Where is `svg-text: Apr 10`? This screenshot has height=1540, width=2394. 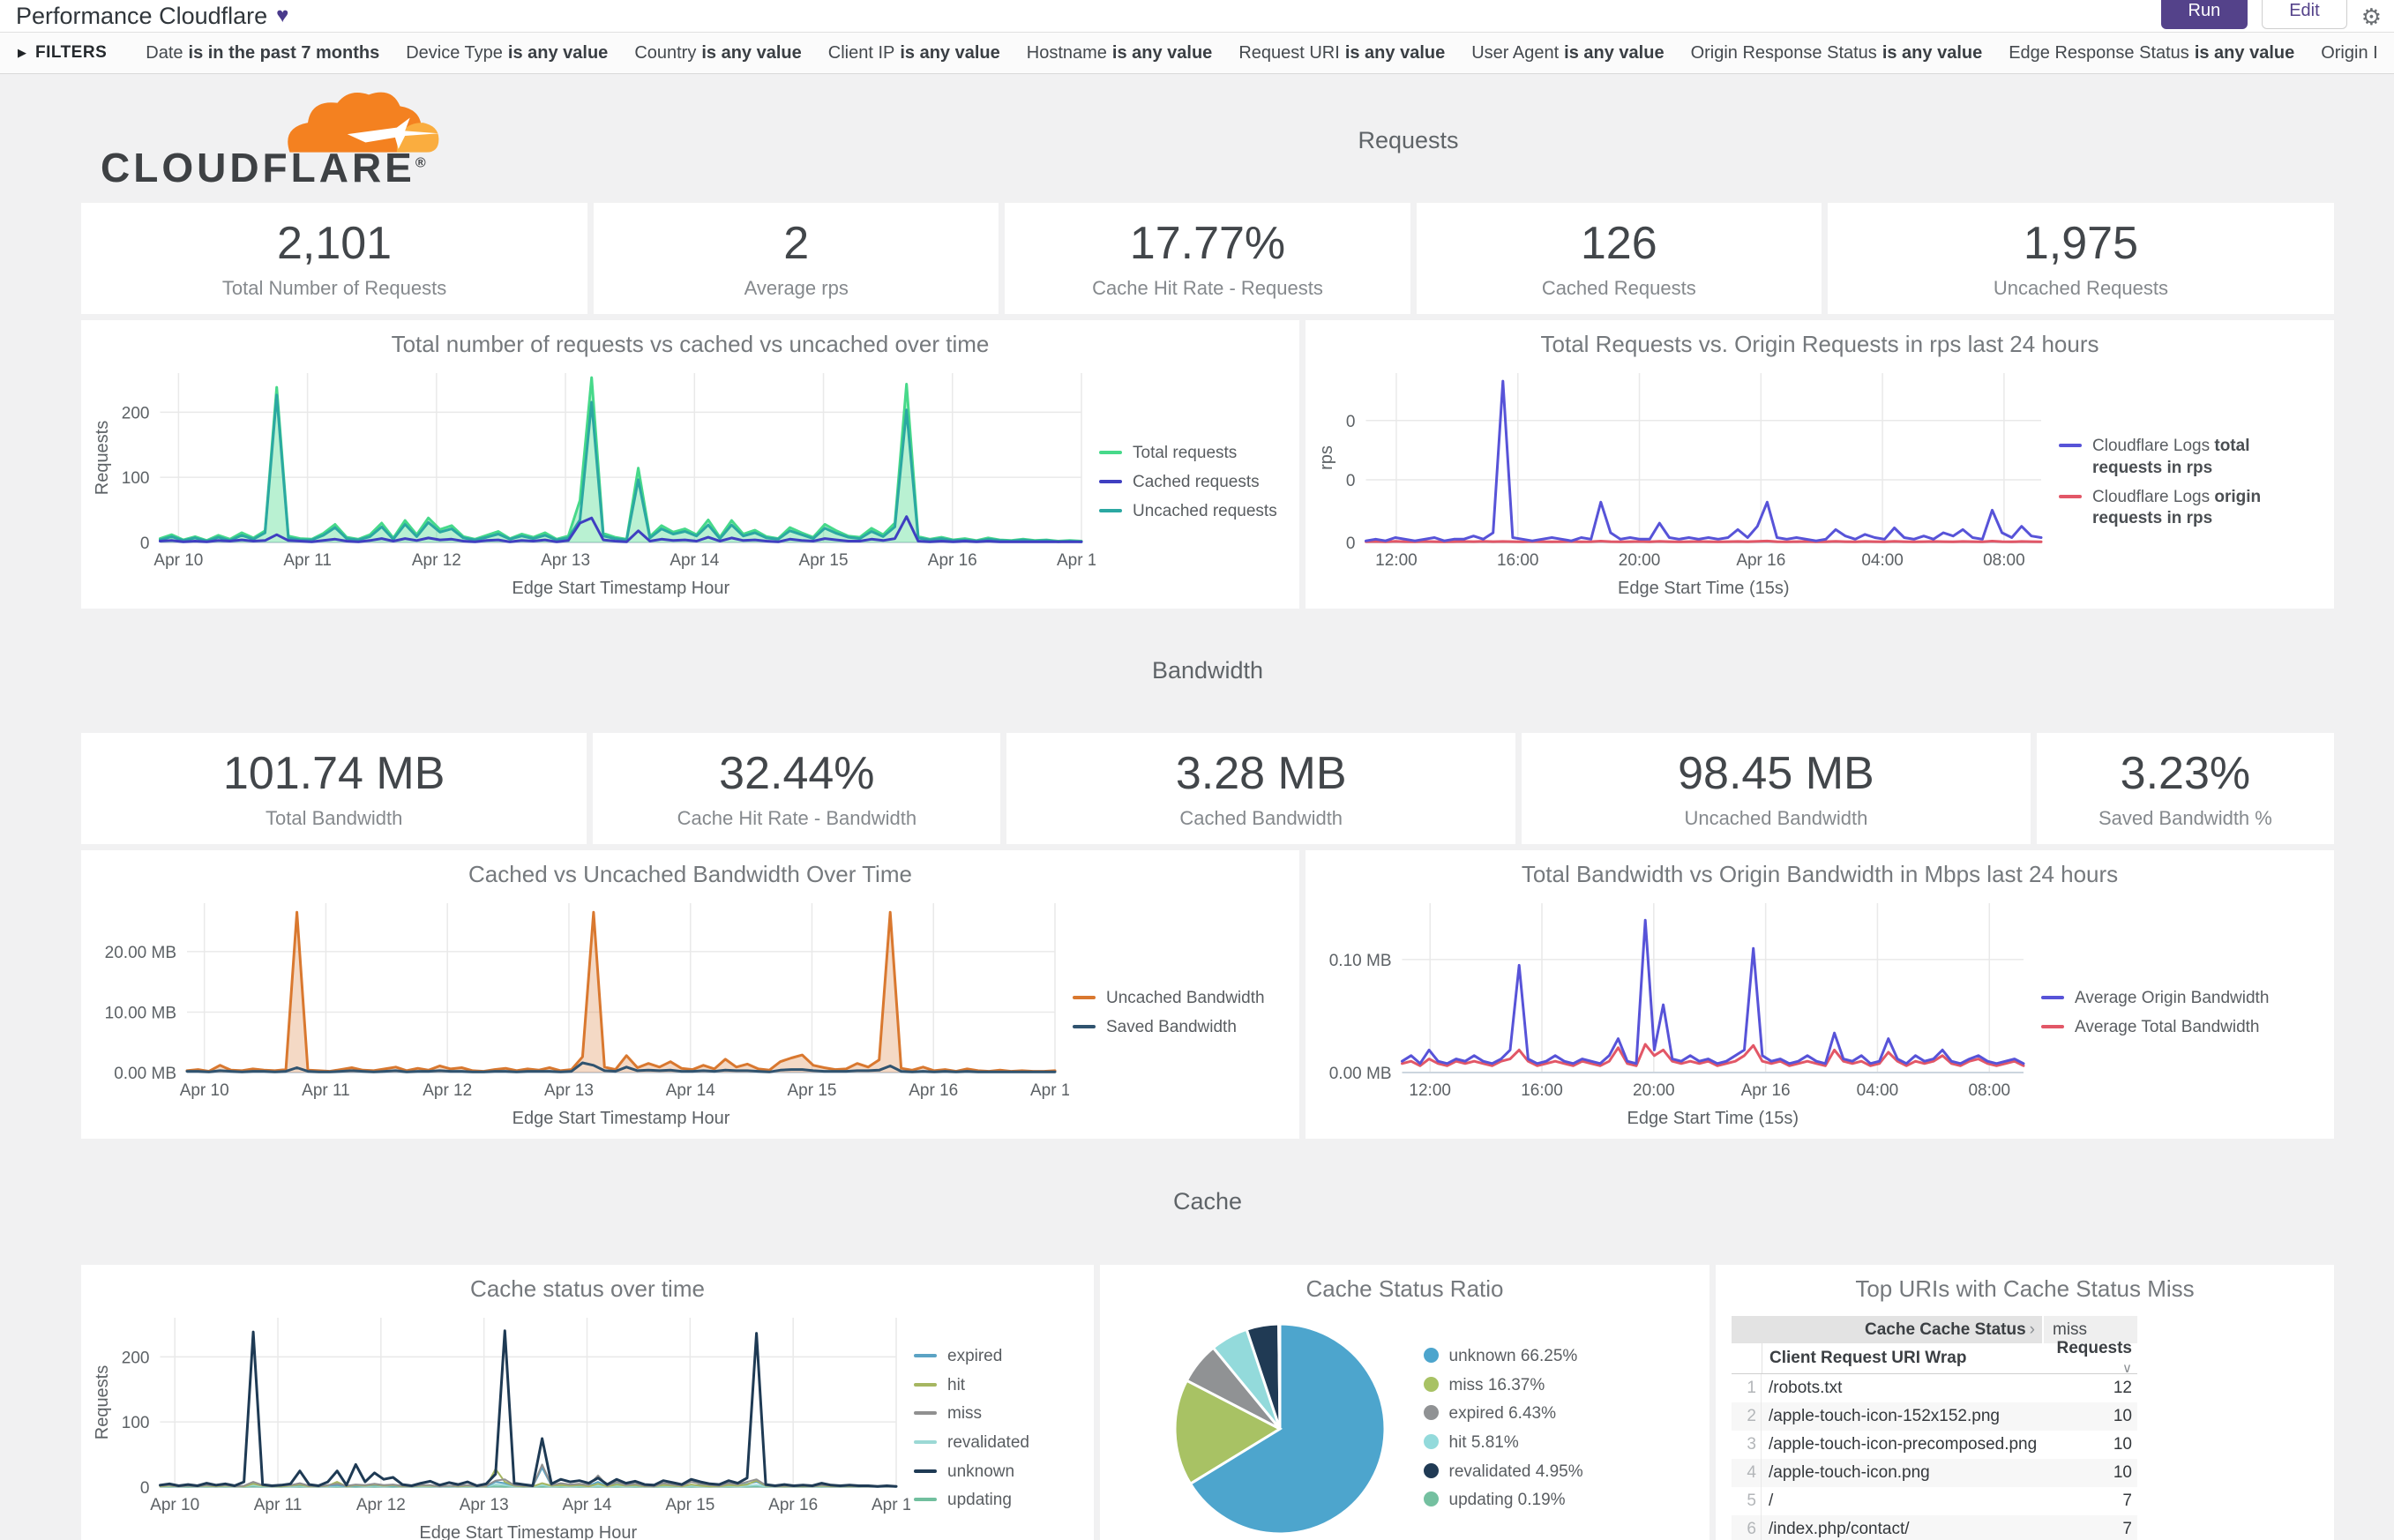 svg-text: Apr 10 is located at coordinates (204, 1090).